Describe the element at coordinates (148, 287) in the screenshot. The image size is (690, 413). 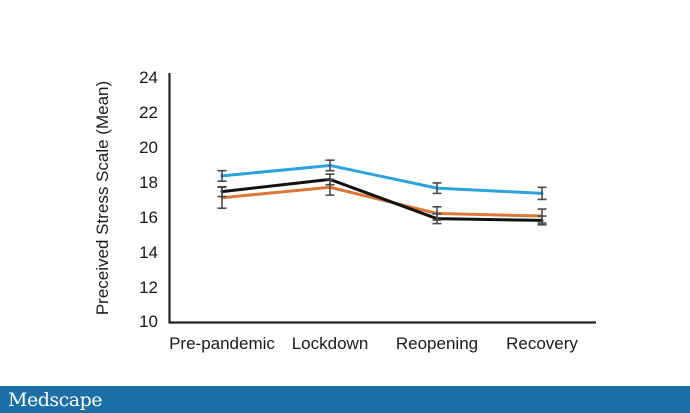
I see `y-tick-label: 12` at that location.